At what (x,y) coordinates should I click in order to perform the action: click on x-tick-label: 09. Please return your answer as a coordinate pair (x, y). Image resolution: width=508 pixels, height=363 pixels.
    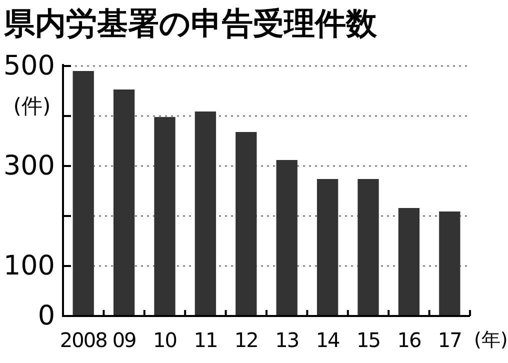
    Looking at the image, I should click on (124, 340).